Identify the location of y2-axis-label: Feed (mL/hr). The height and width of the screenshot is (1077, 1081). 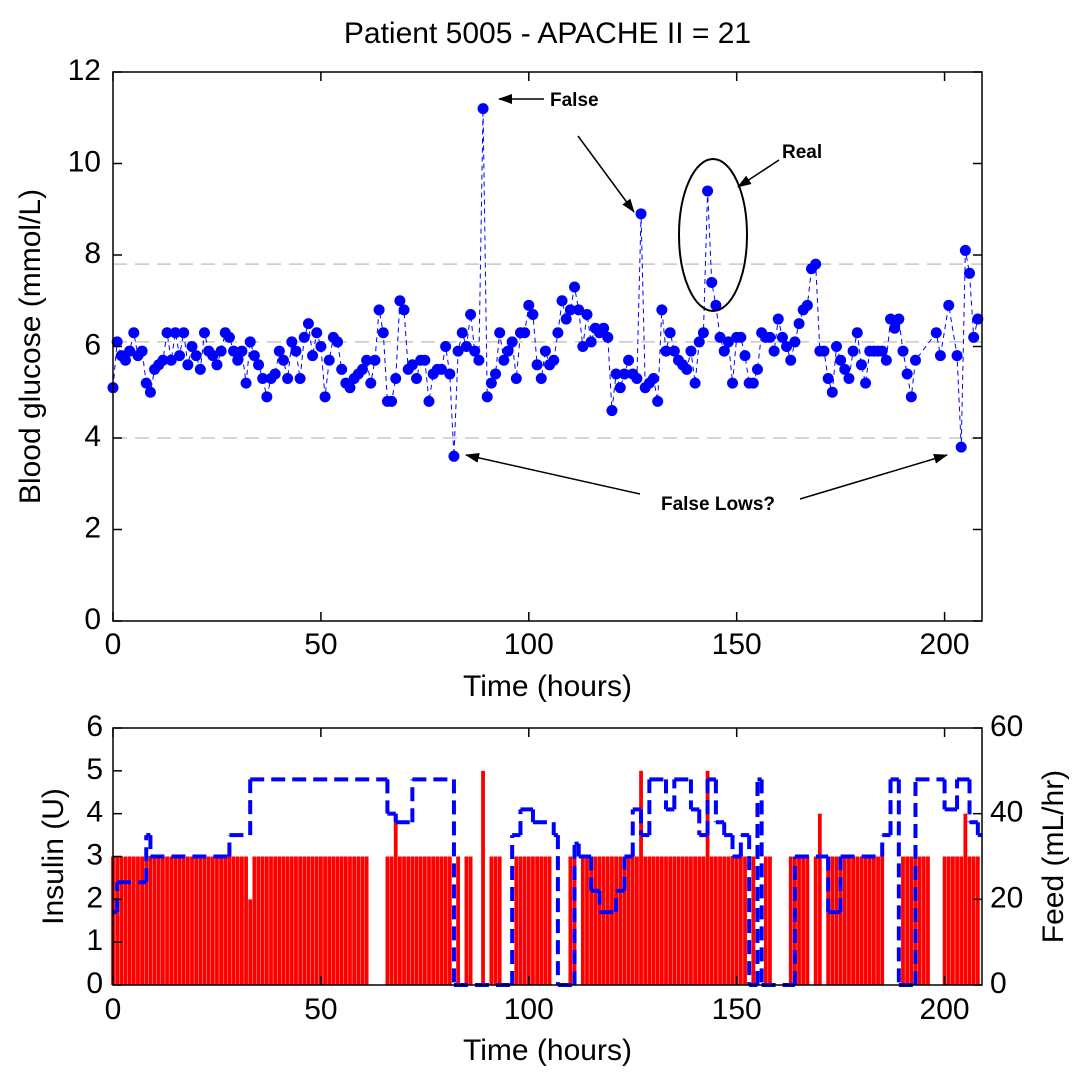
(1053, 856).